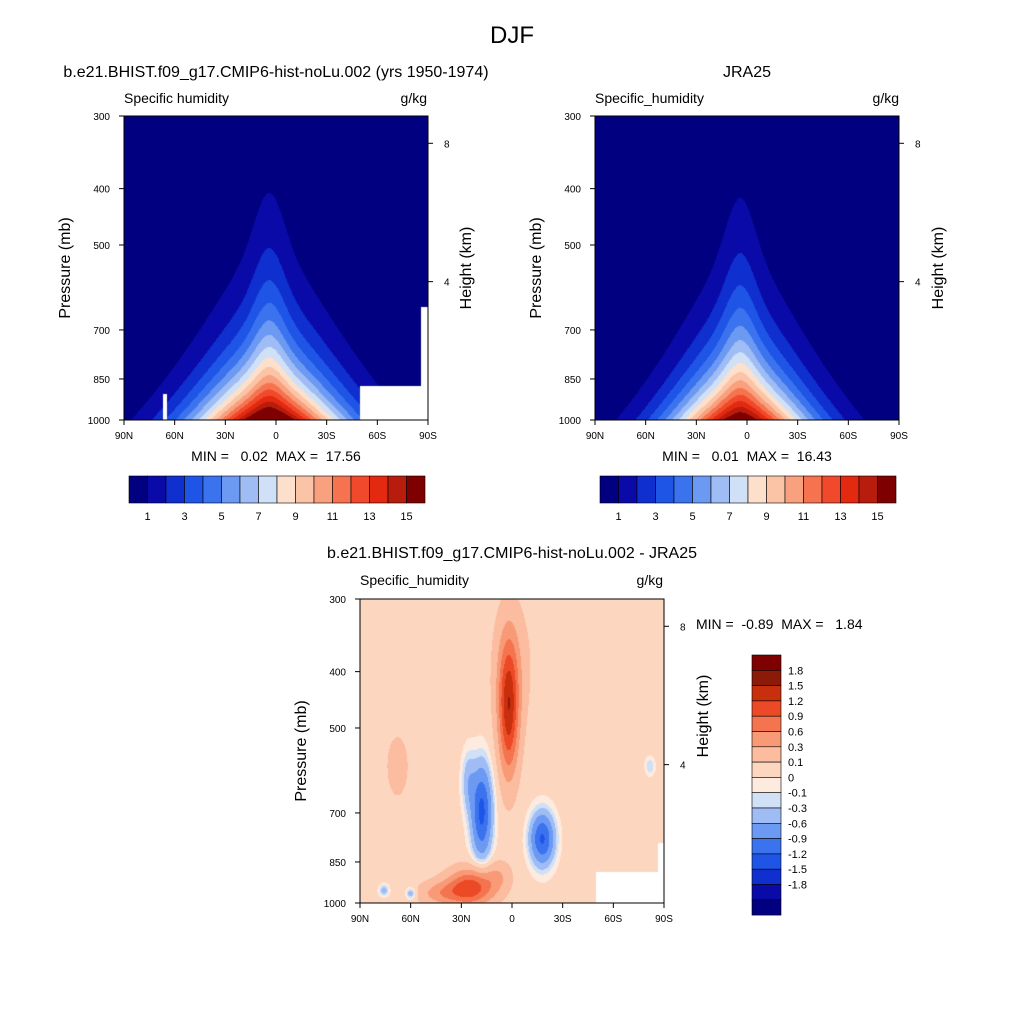 Image resolution: width=1024 pixels, height=1029 pixels. Describe the element at coordinates (797, 870) in the screenshot. I see `colorbar-label: -1.5` at that location.